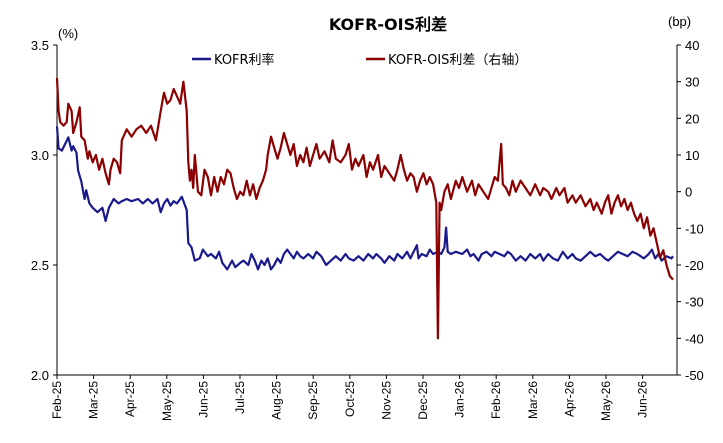 This screenshot has width=723, height=443. What do you see at coordinates (694, 338) in the screenshot?
I see `right-tick-label: -40` at bounding box center [694, 338].